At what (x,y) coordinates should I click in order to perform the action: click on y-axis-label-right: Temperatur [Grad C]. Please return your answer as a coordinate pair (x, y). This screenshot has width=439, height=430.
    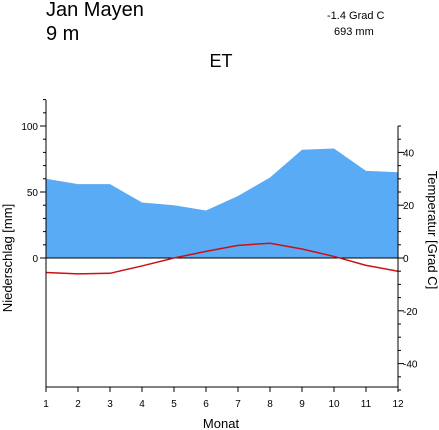
    Looking at the image, I should click on (432, 230).